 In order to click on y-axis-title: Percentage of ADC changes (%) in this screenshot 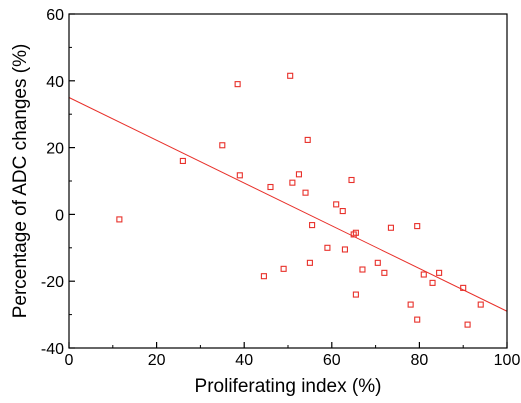, I will do `click(20, 181)`.